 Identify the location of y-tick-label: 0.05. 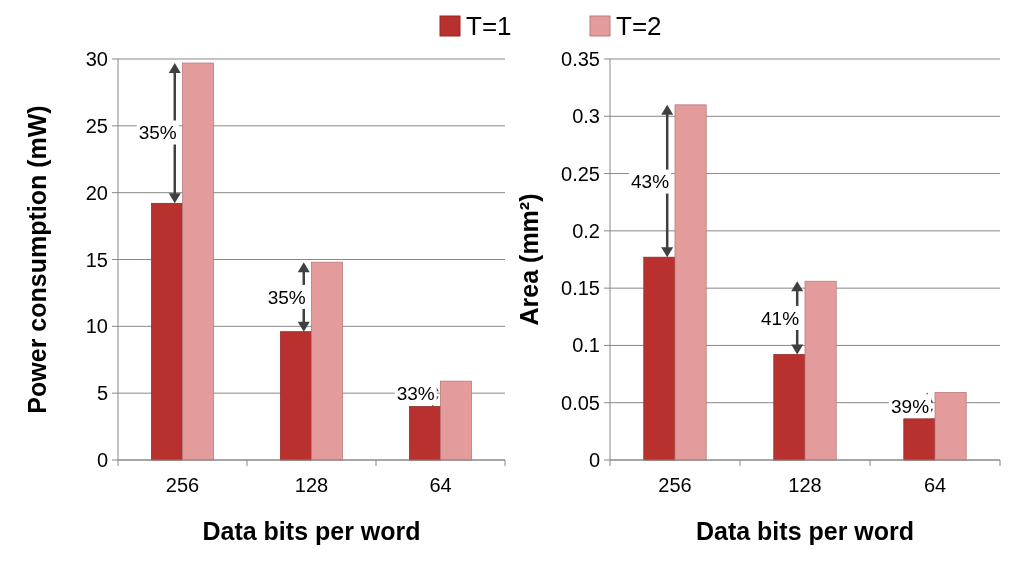
(580, 402).